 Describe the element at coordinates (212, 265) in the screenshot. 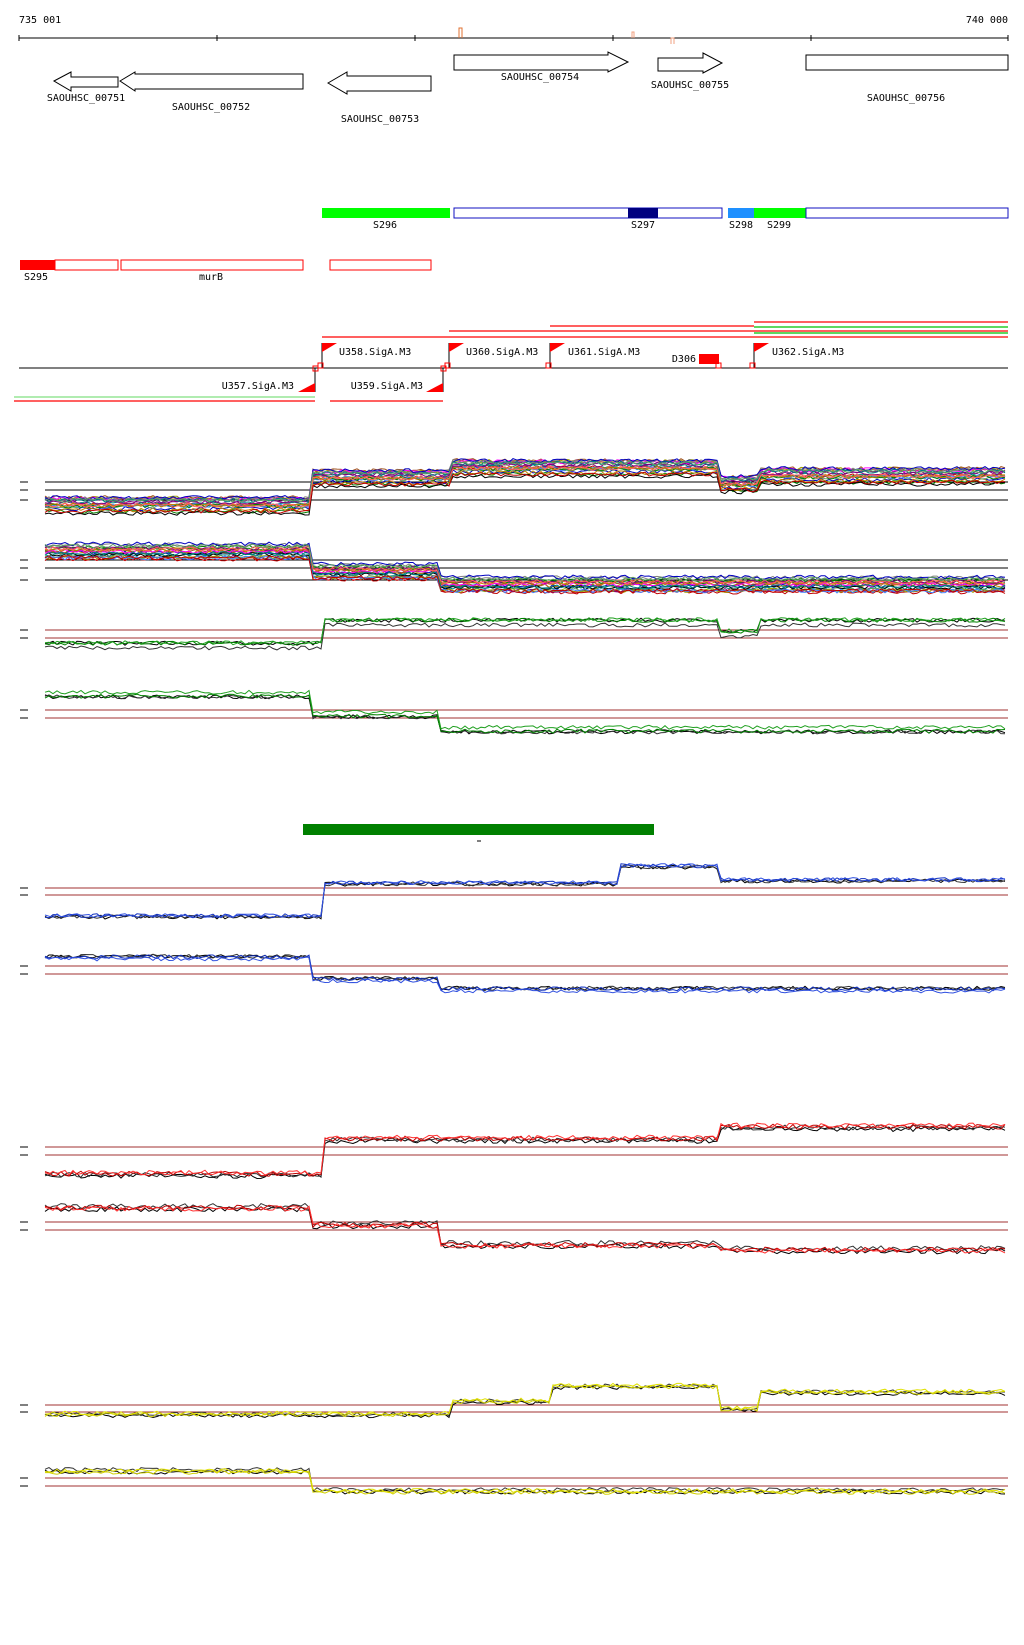

I see `segment-murB` at that location.